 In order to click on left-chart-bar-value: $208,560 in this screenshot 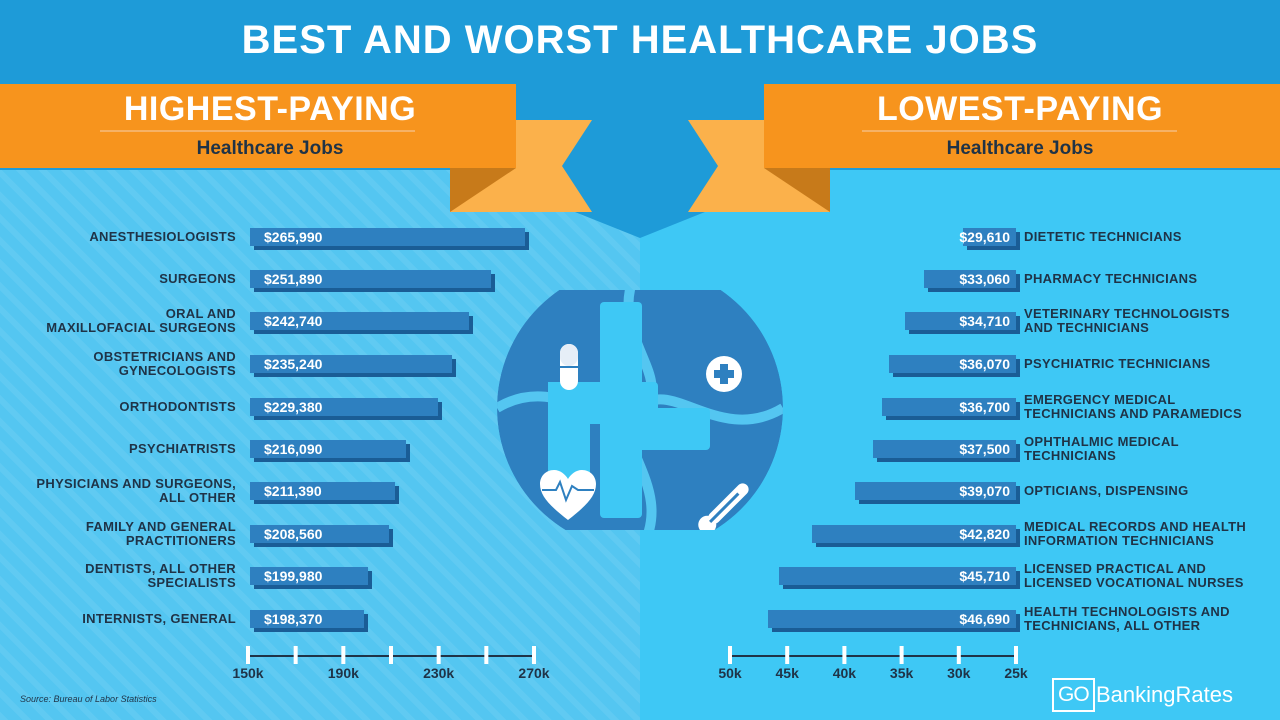, I will do `click(293, 534)`.